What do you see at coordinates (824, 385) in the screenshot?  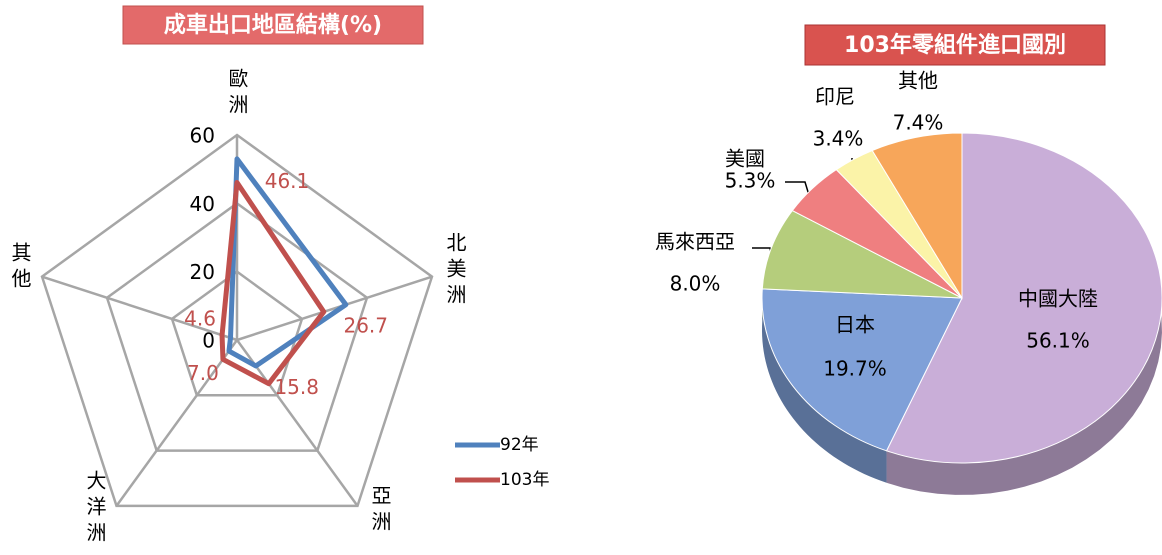 I see `slice-side` at bounding box center [824, 385].